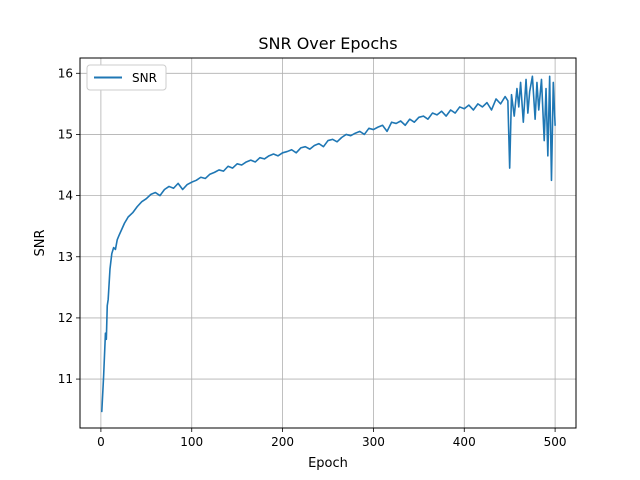  Describe the element at coordinates (373, 442) in the screenshot. I see `x-tick-label: 300` at that location.